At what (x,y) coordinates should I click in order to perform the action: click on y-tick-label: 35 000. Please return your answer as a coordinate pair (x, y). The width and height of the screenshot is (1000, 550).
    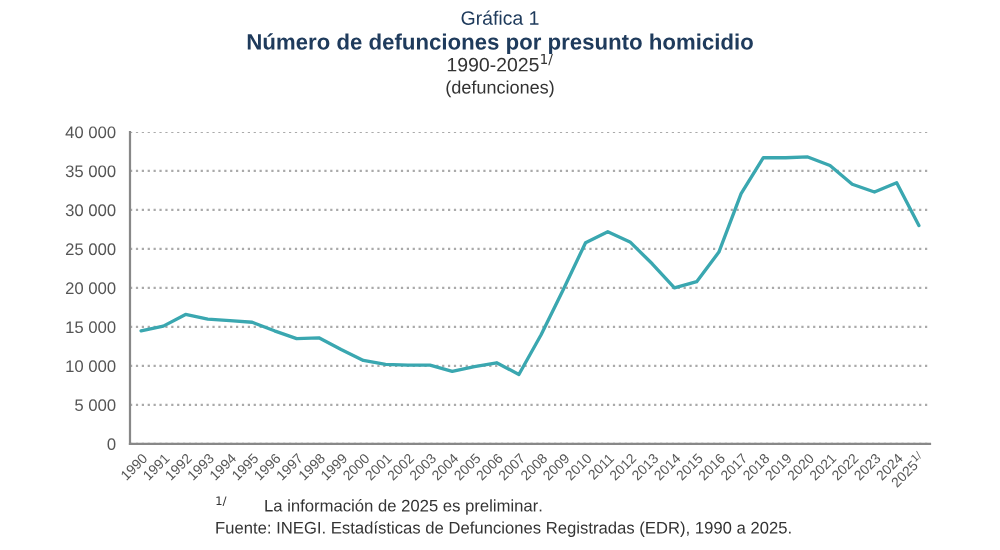
    Looking at the image, I should click on (90, 171).